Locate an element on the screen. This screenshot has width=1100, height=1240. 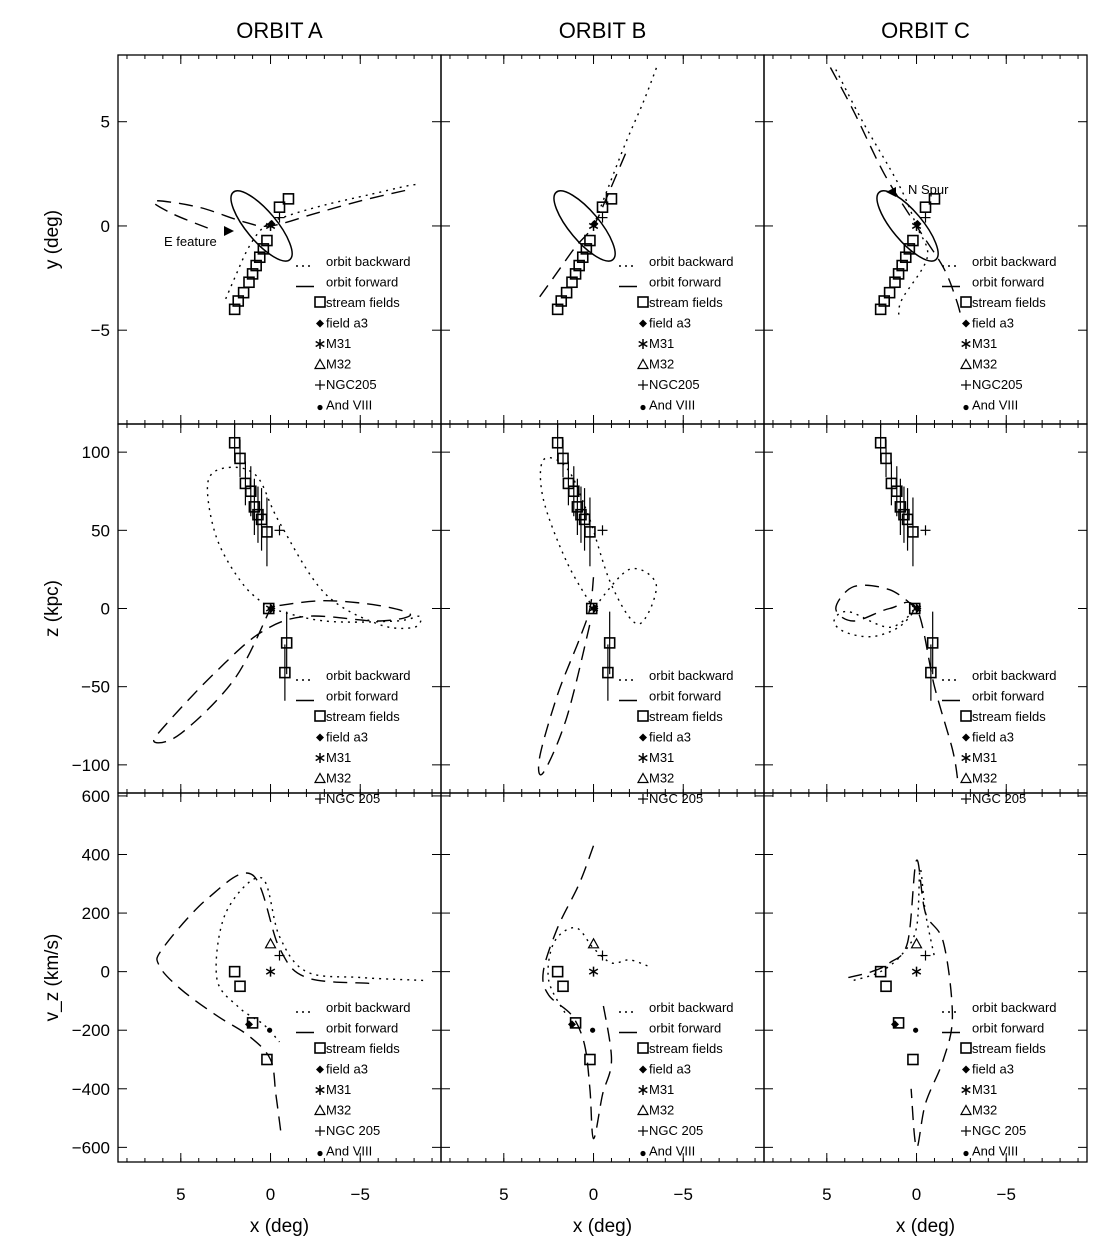
y-tick-label: −50 is located at coordinates (95, 687).